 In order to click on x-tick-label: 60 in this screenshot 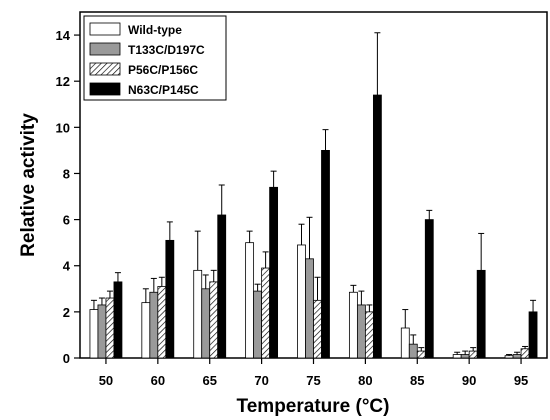, I will do `click(158, 380)`.